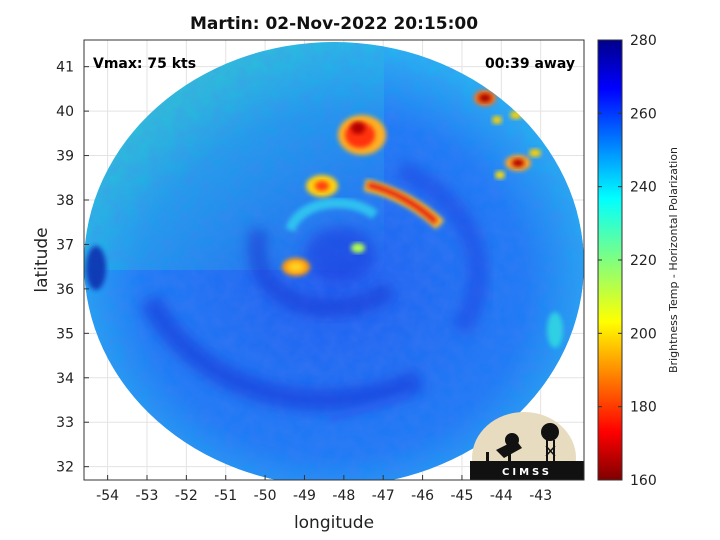 The width and height of the screenshot is (720, 540). Describe the element at coordinates (65, 290) in the screenshot. I see `y-tick-label: 36` at that location.